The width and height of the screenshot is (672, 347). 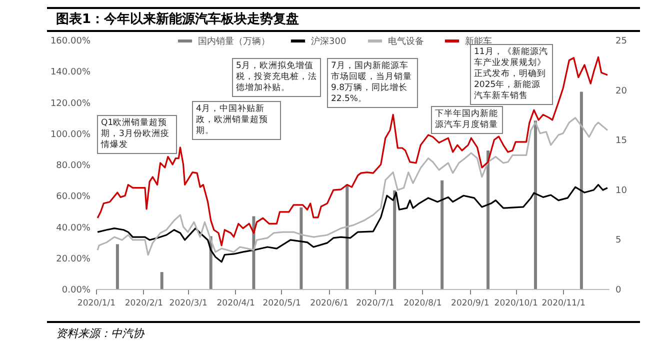 I want to click on y-tick-label: 160.00%, so click(x=70, y=41).